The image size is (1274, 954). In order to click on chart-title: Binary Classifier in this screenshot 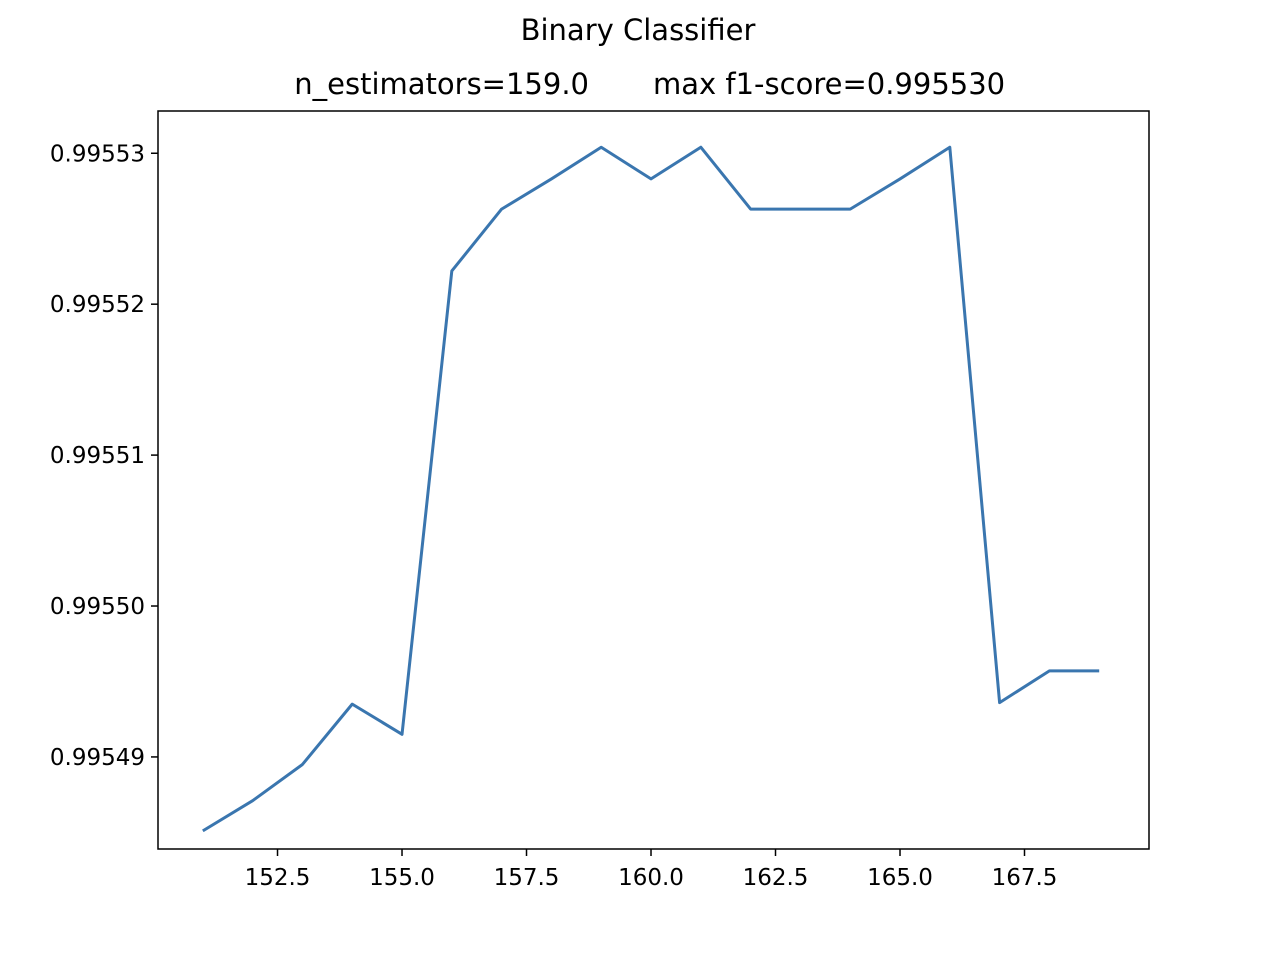, I will do `click(638, 30)`.